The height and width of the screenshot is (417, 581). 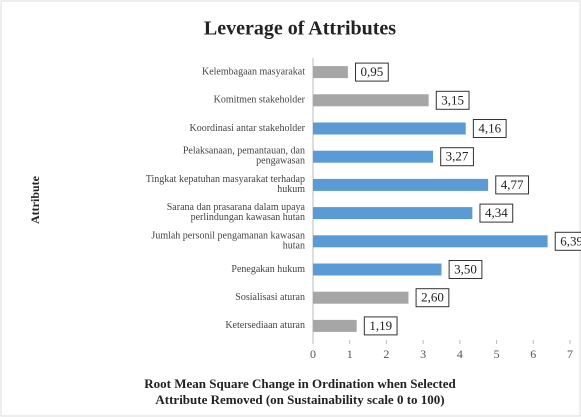 What do you see at coordinates (268, 269) in the screenshot?
I see `y-tick-label: Penegakan hukum` at bounding box center [268, 269].